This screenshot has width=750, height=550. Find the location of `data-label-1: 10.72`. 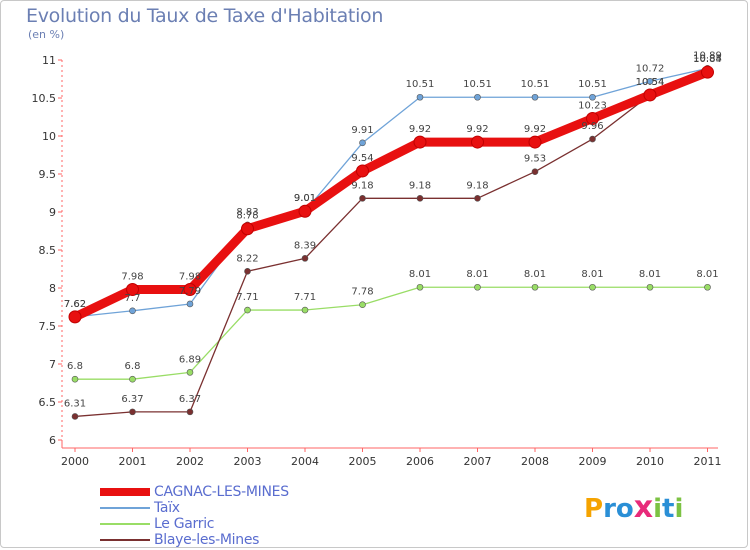

data-label-1: 10.72 is located at coordinates (650, 68).